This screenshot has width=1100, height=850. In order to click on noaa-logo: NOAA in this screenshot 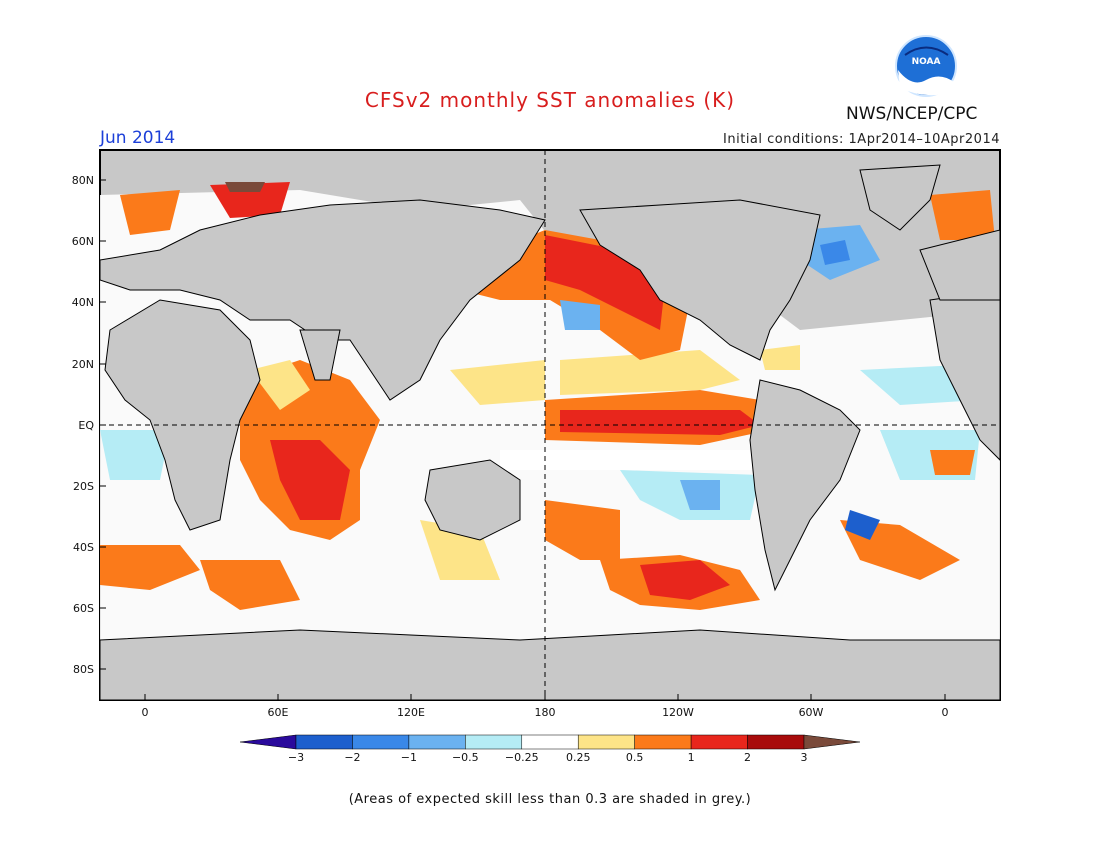, I will do `click(926, 66)`.